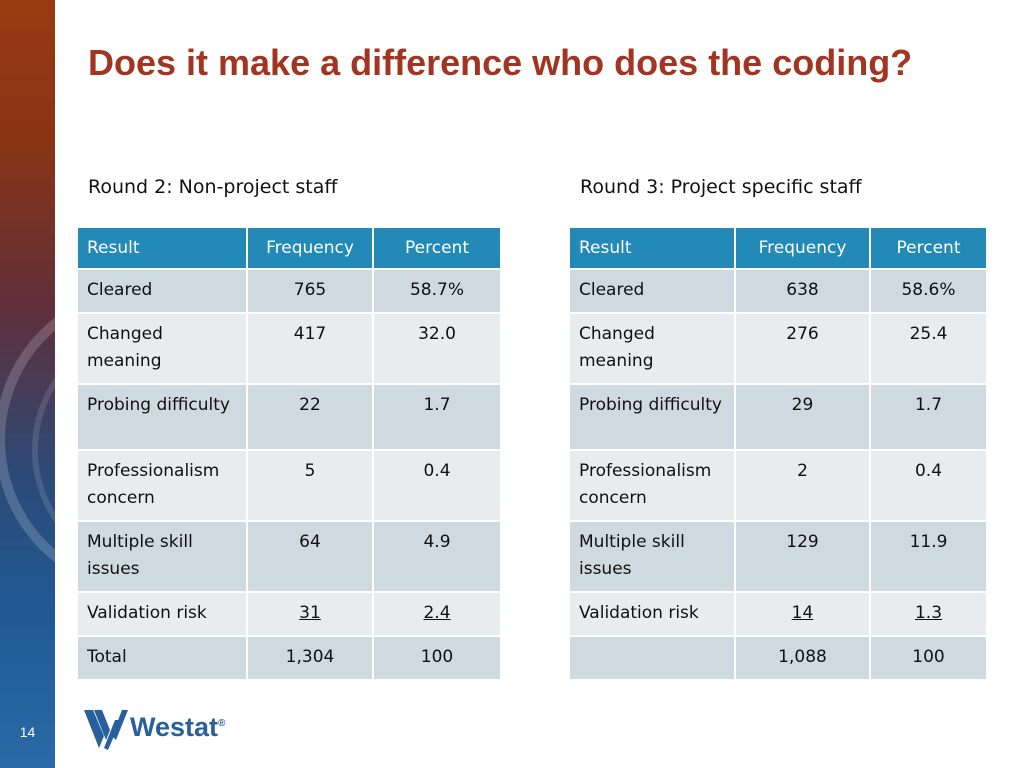 The image size is (1024, 768). Describe the element at coordinates (437, 613) in the screenshot. I see `percent-cell: 2.4` at that location.